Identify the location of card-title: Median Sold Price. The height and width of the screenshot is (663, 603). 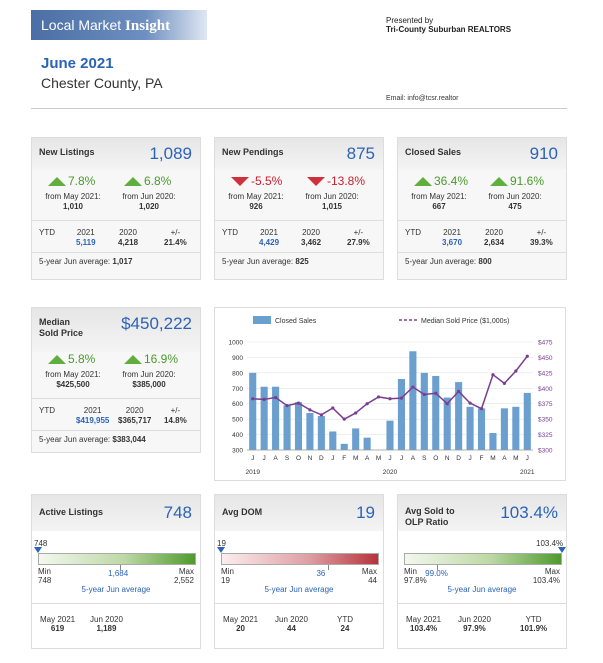
(61, 328).